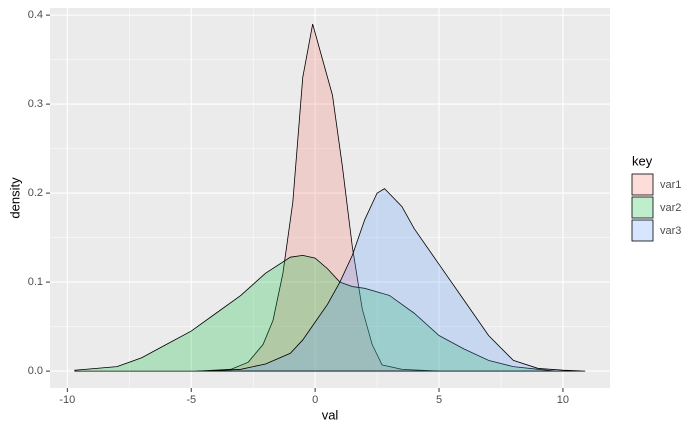  I want to click on legend-label: var3, so click(670, 231).